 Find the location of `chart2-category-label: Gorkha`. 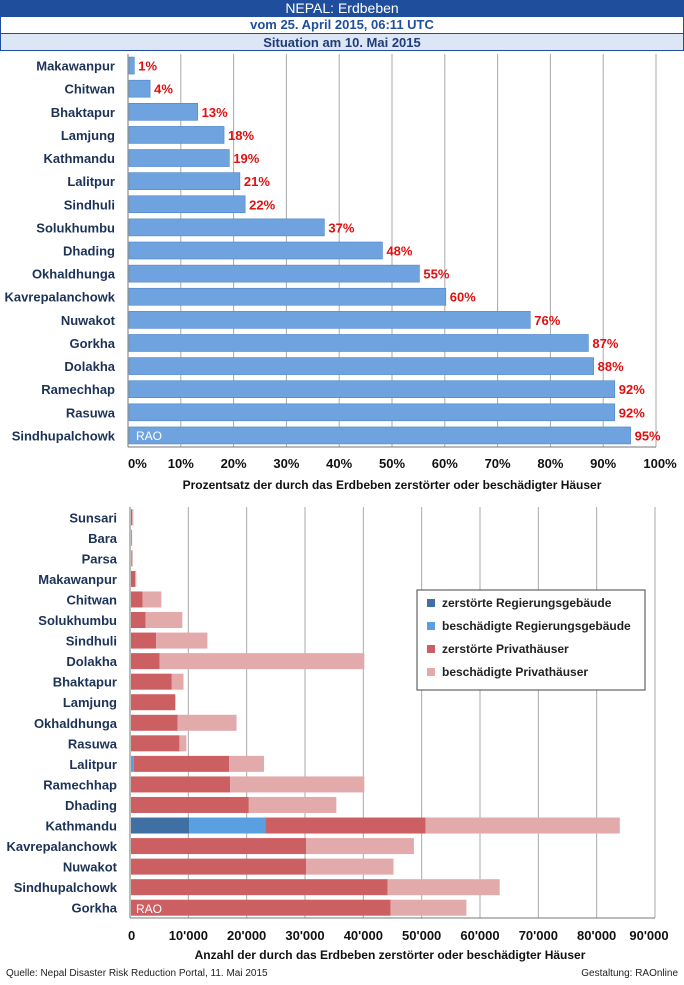

chart2-category-label: Gorkha is located at coordinates (94, 908).